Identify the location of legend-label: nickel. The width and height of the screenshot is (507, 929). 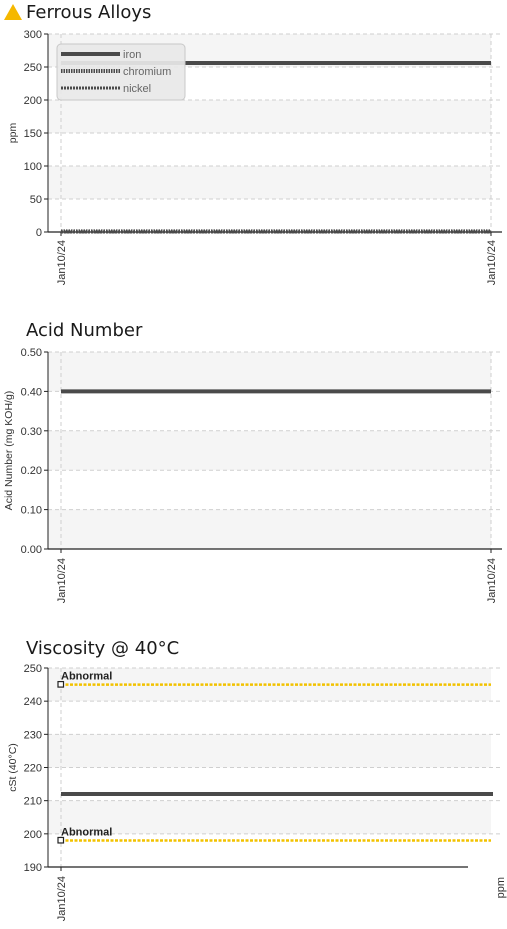
(137, 89).